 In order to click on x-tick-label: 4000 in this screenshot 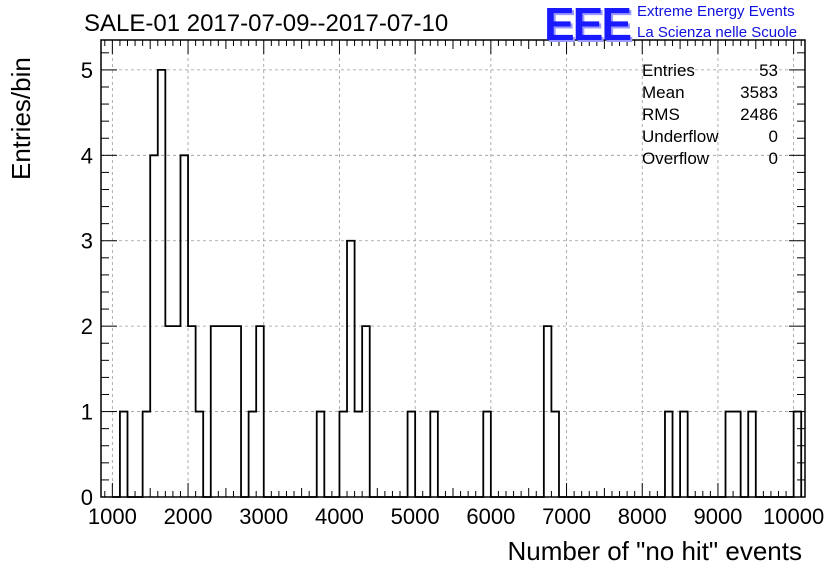, I will do `click(339, 516)`.